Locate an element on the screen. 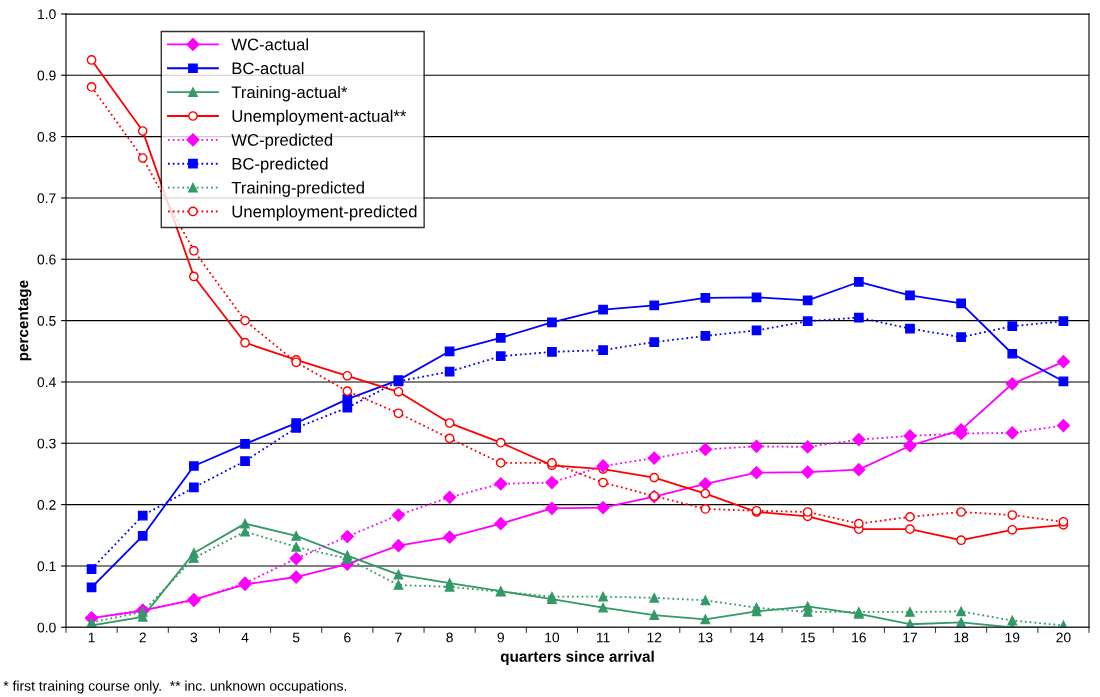 The height and width of the screenshot is (697, 1100). legend-label: Training-actual* is located at coordinates (289, 93).